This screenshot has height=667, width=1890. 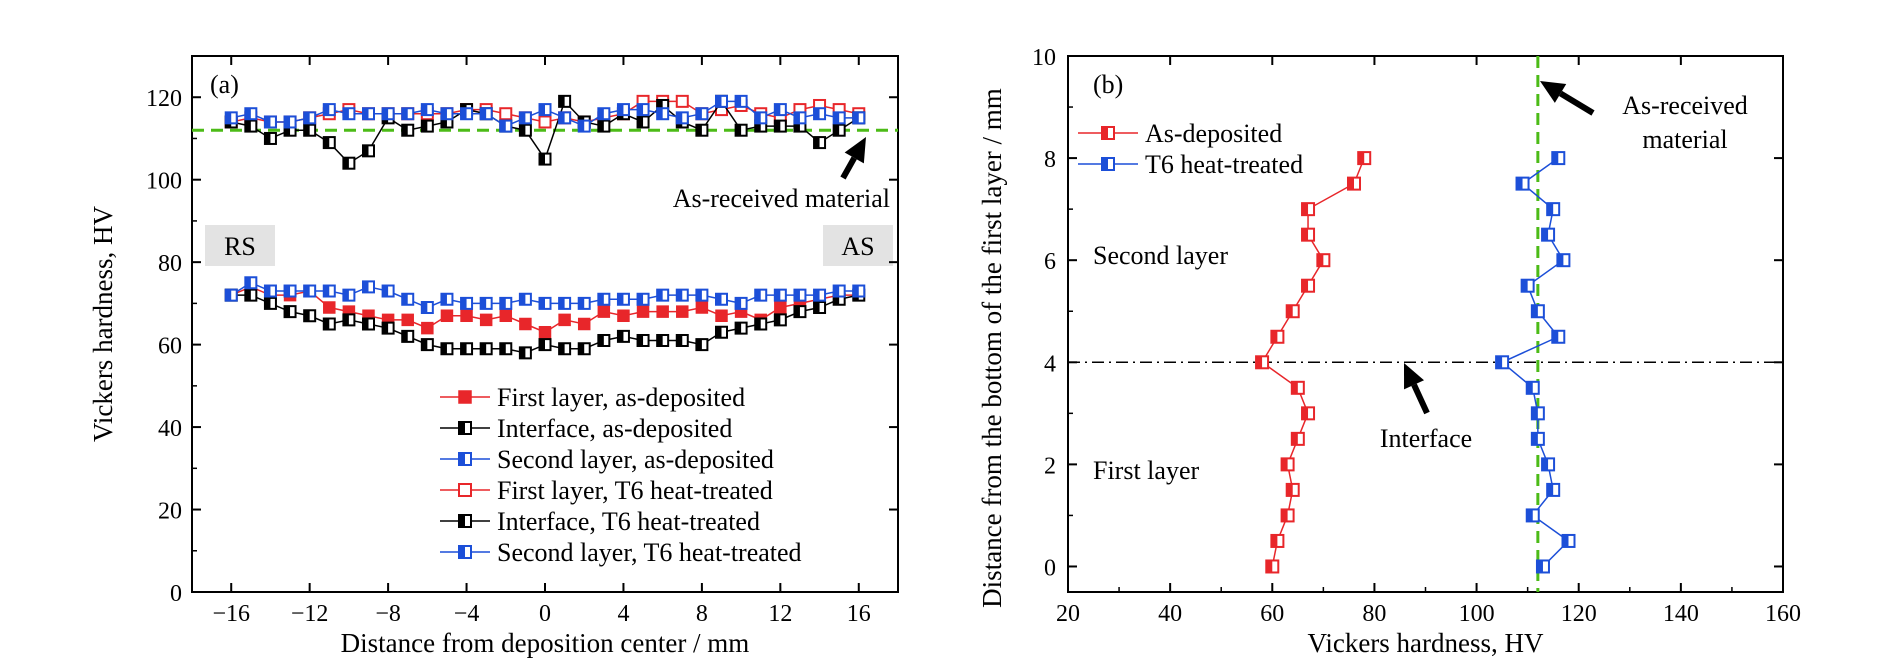 What do you see at coordinates (1108, 84) in the screenshot?
I see `panel-label-b: (b)` at bounding box center [1108, 84].